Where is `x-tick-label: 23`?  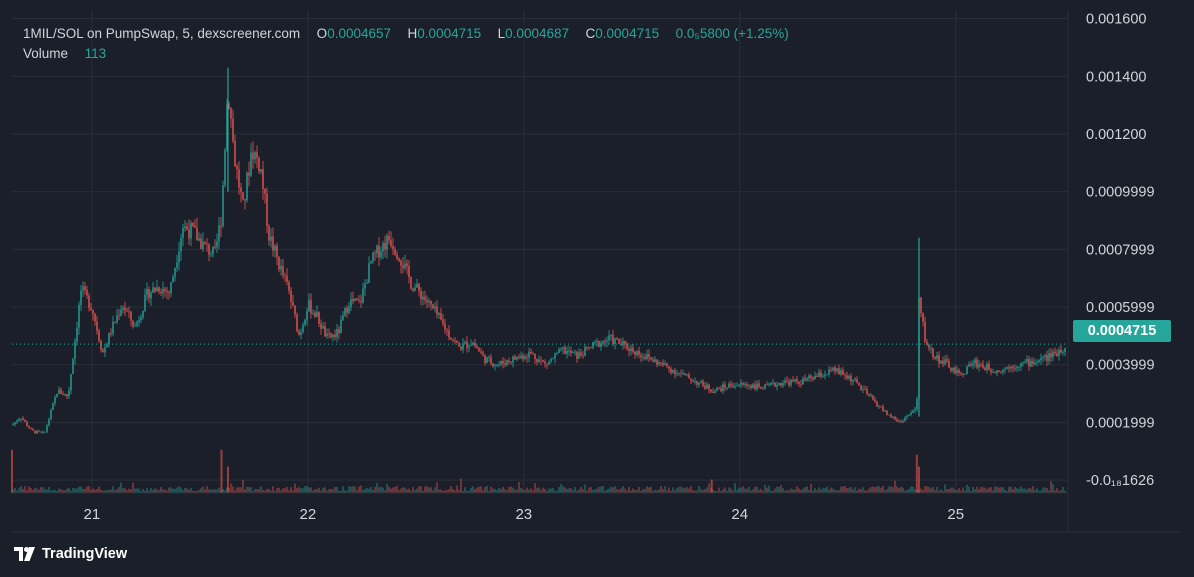
x-tick-label: 23 is located at coordinates (523, 514).